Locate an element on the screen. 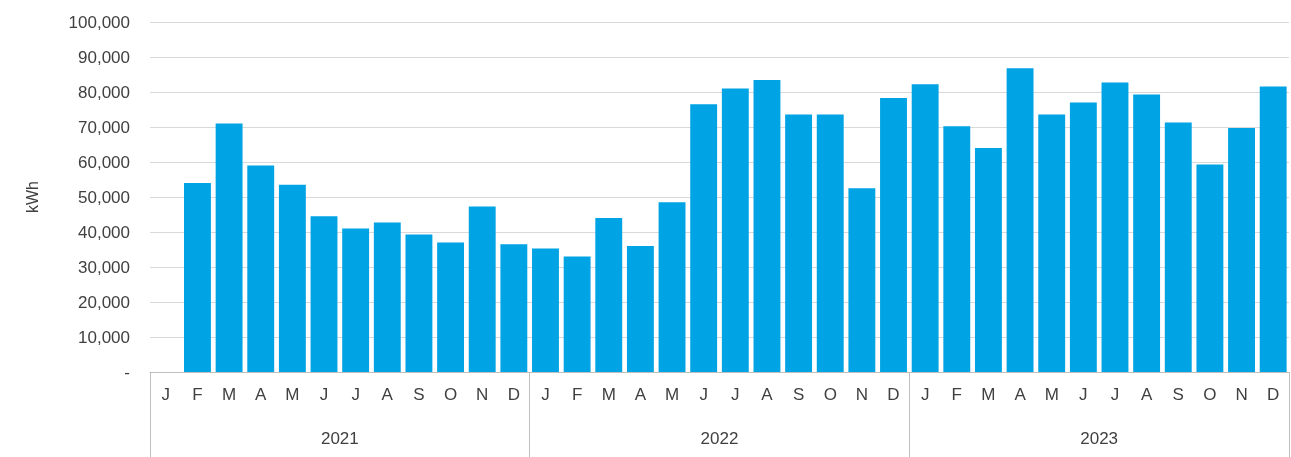  text: 2022 is located at coordinates (719, 438).